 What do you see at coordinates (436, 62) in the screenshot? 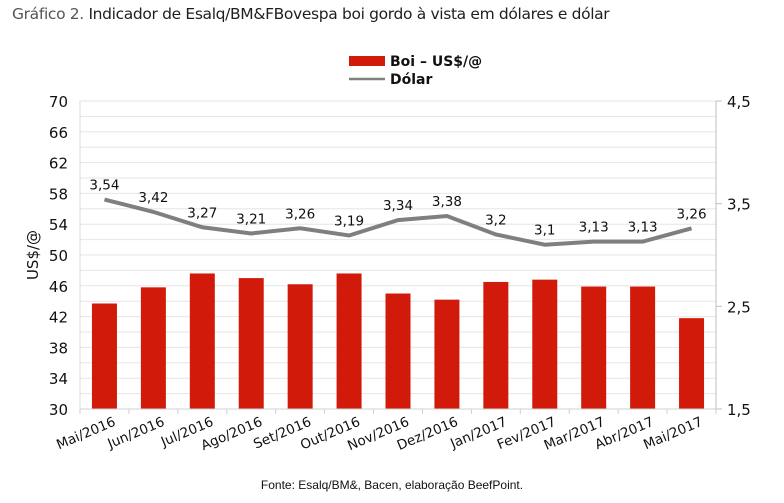
I see `legend-label-boi: Boi – US$/@` at bounding box center [436, 62].